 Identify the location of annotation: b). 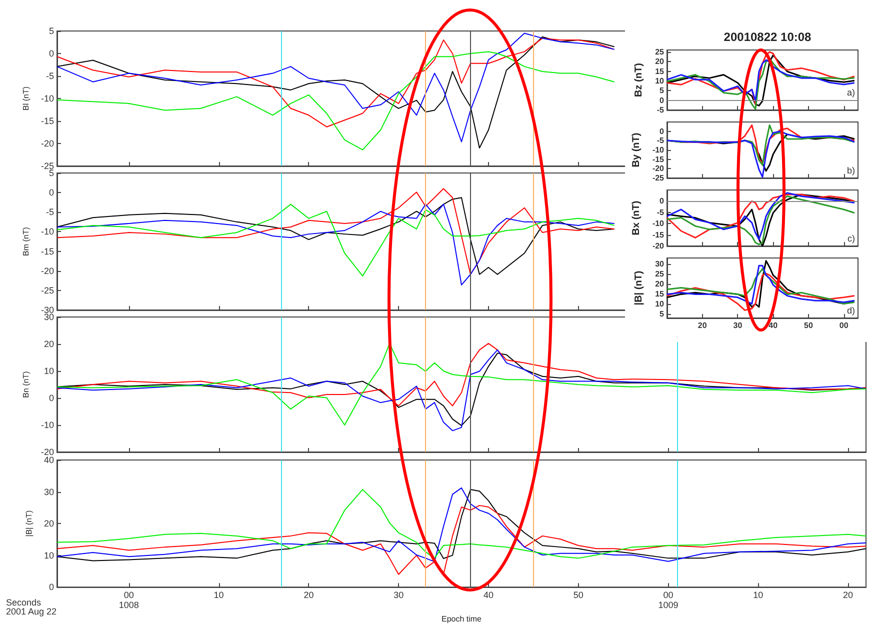
(851, 171).